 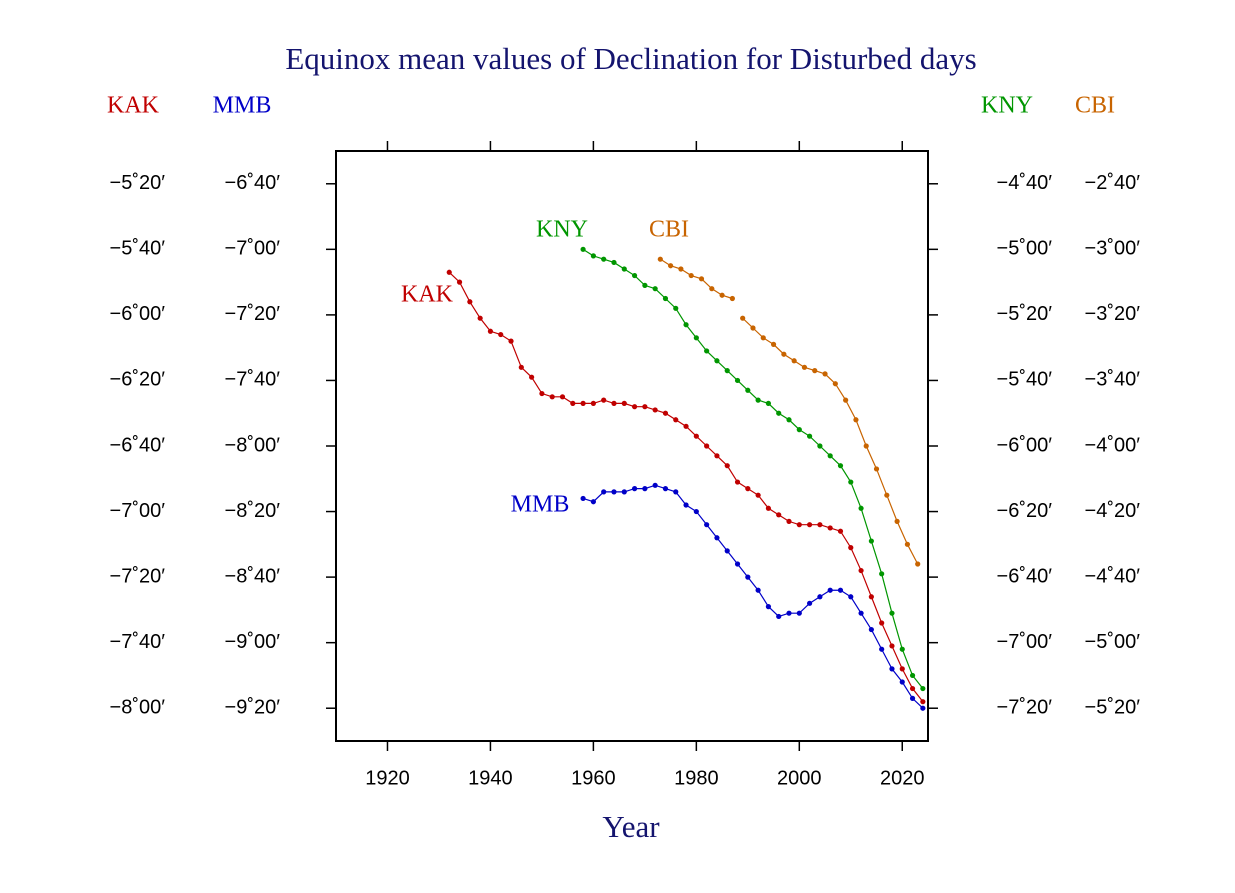 I want to click on y-tick-label: −8˚20′, so click(x=253, y=511).